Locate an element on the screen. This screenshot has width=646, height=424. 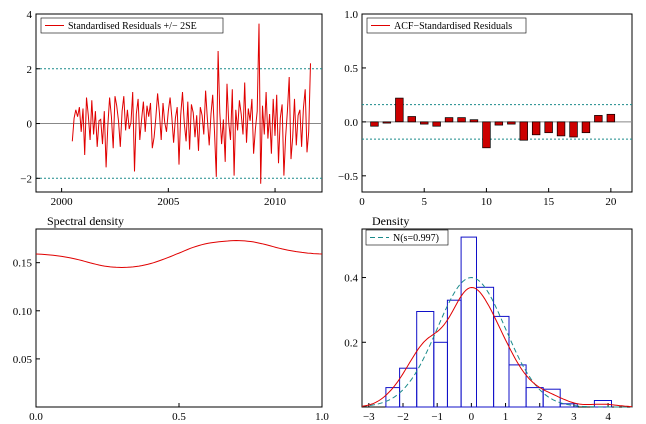
density-legend-box is located at coordinates (407, 237).